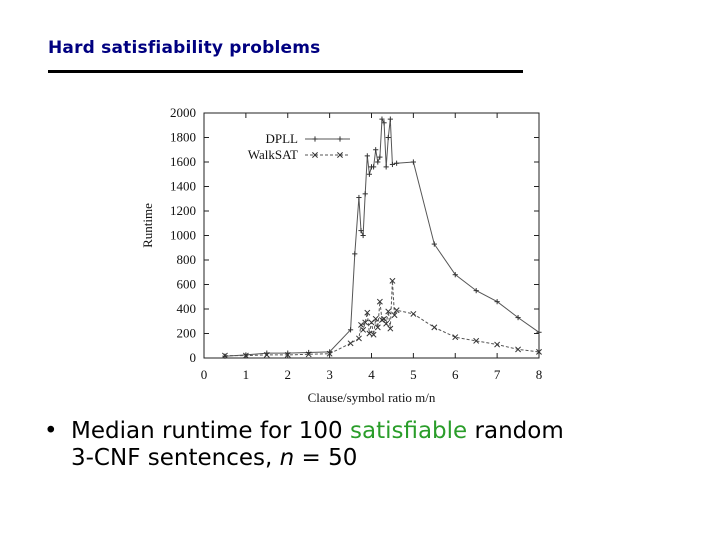 This screenshot has height=540, width=720. I want to click on bullet-text-part1: Median runtime for 100, so click(210, 431).